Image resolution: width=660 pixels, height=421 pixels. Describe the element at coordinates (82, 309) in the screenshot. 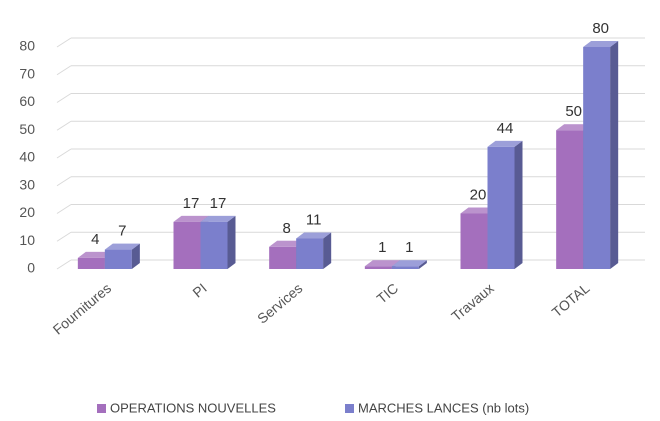

I see `x-tick-label: Fournitures` at that location.